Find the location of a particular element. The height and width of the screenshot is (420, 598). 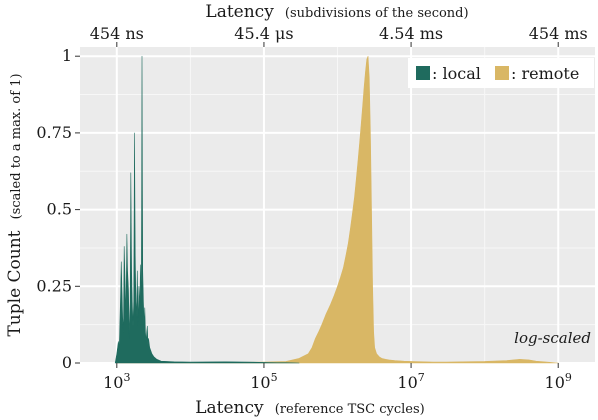

legend-label-local: : local is located at coordinates (456, 73).